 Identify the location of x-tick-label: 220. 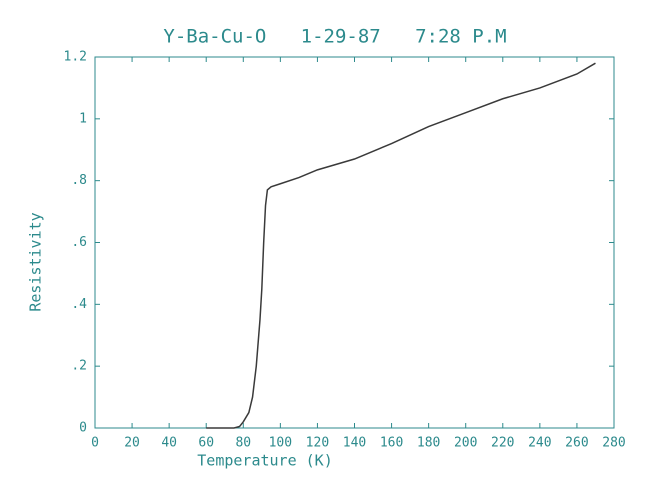
(502, 443).